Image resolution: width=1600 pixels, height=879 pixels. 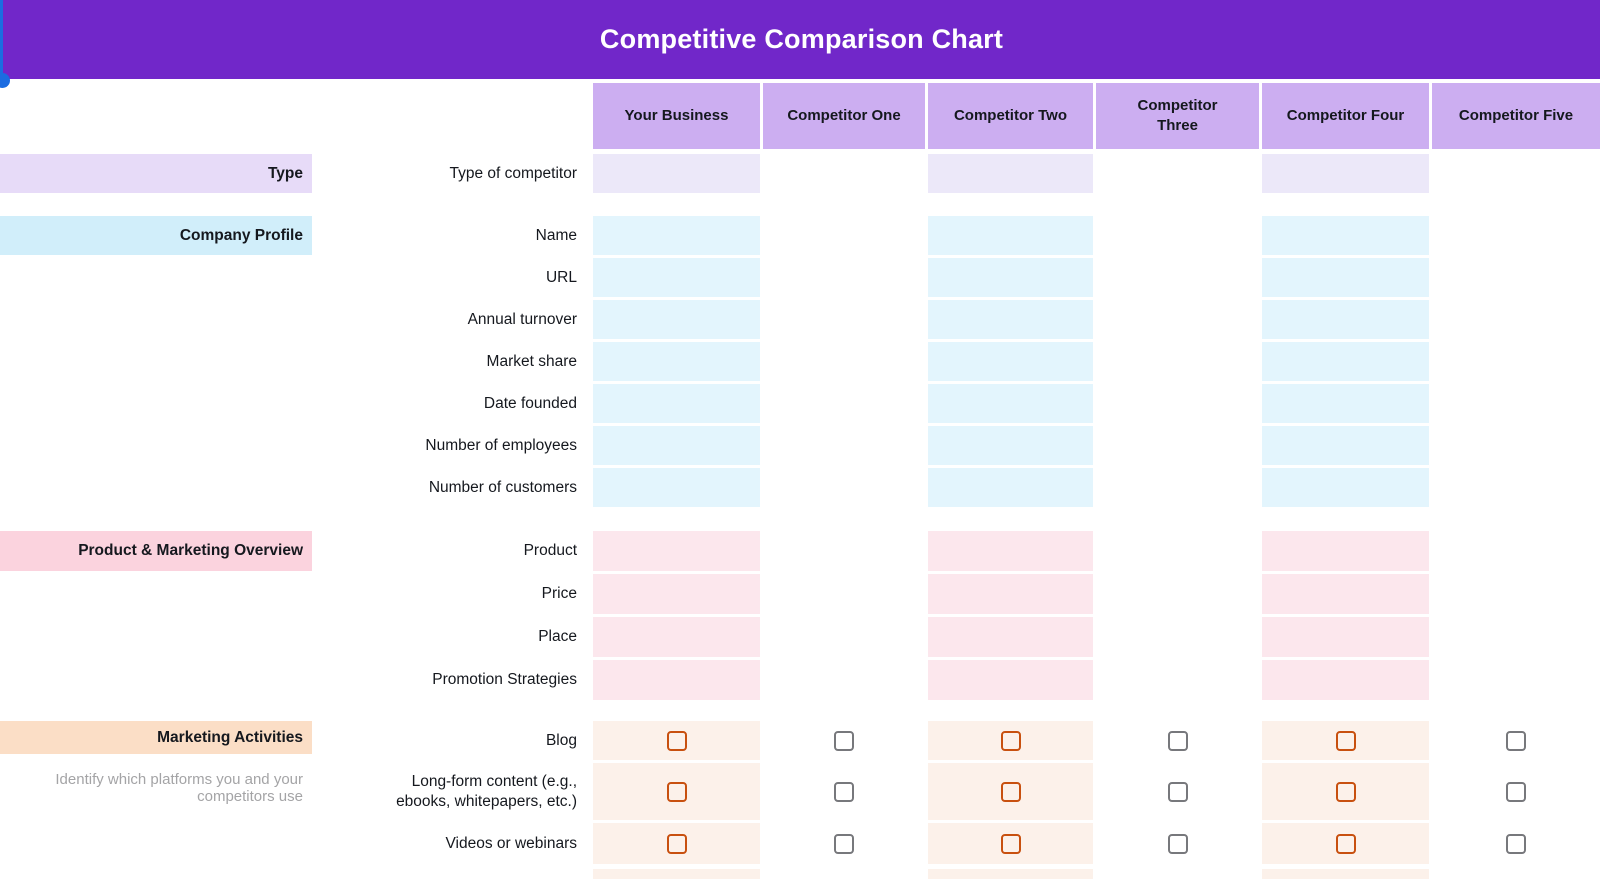 What do you see at coordinates (844, 116) in the screenshot?
I see `column-header-competitor-one: Competitor One` at bounding box center [844, 116].